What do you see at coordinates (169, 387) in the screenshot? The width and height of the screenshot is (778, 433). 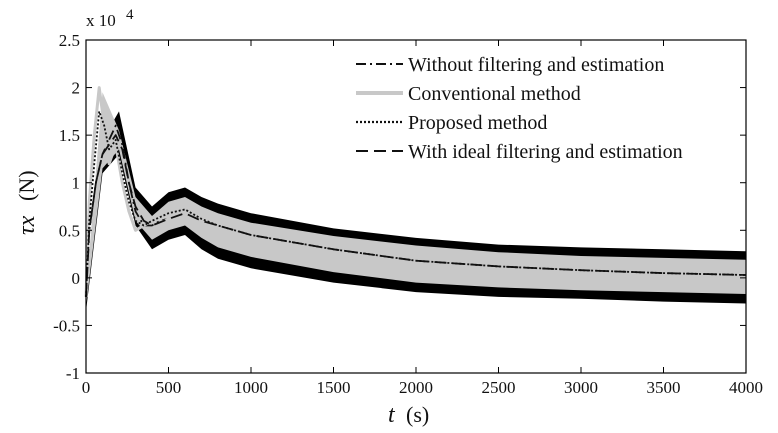 I see `x-tick-label: 500` at bounding box center [169, 387].